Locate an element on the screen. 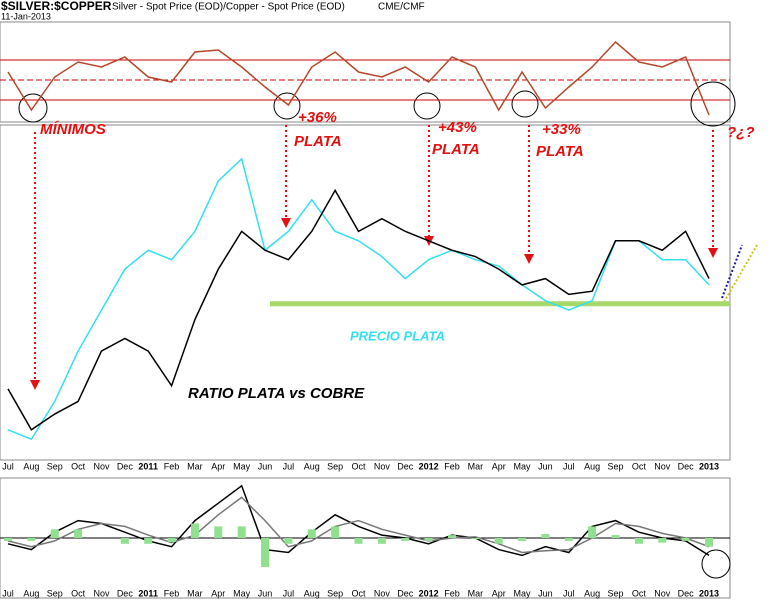 The height and width of the screenshot is (607, 773). date: 11-Jan-2013 is located at coordinates (26, 16).